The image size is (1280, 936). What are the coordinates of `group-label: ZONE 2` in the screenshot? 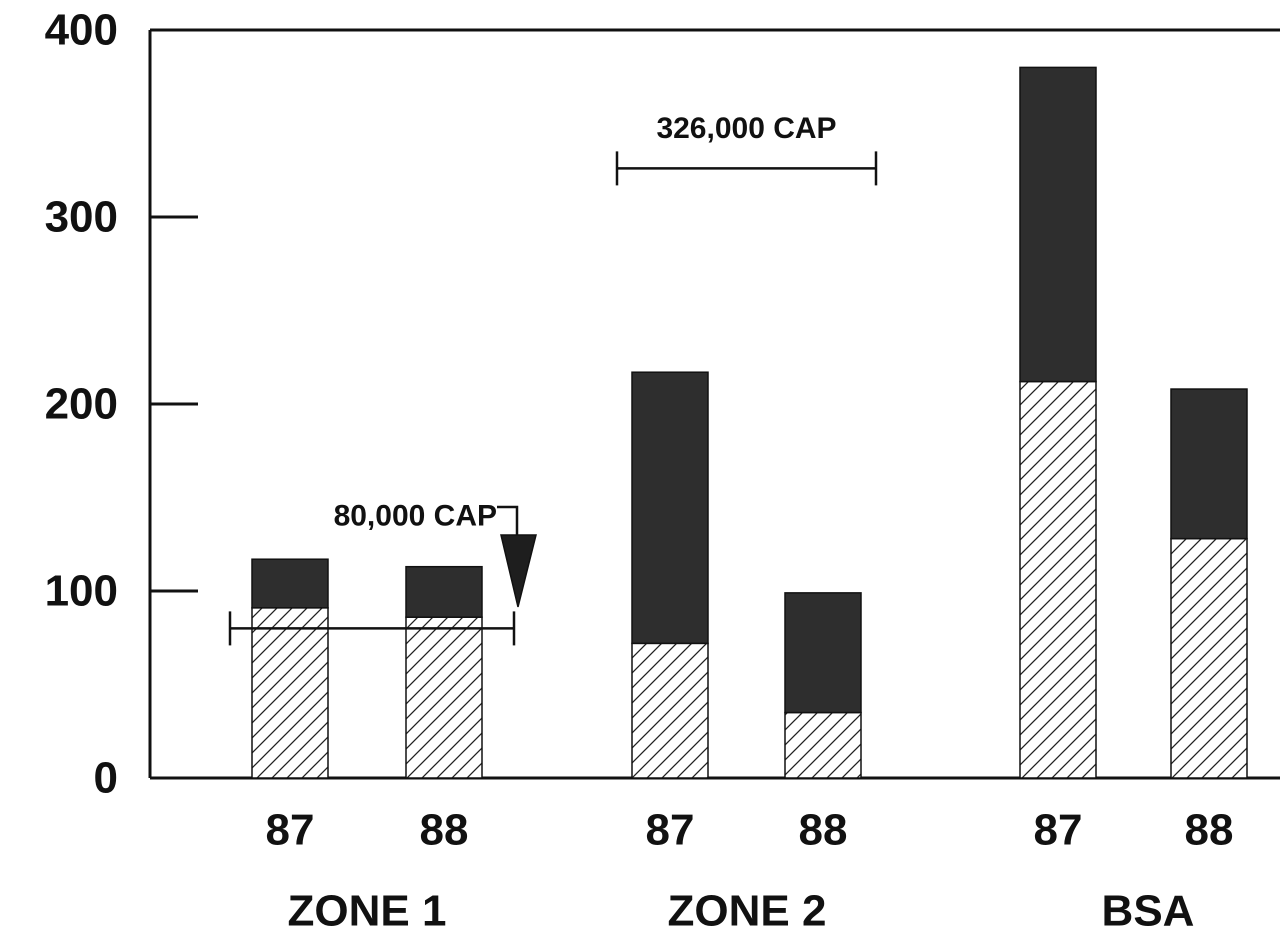 It's located at (747, 911).